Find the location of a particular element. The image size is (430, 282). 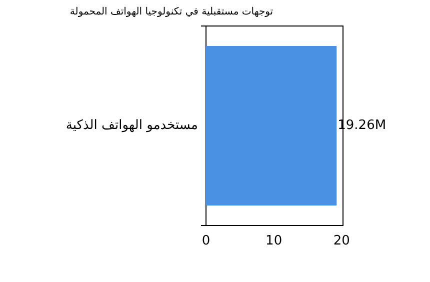

x-tick-label: 10 is located at coordinates (274, 241).